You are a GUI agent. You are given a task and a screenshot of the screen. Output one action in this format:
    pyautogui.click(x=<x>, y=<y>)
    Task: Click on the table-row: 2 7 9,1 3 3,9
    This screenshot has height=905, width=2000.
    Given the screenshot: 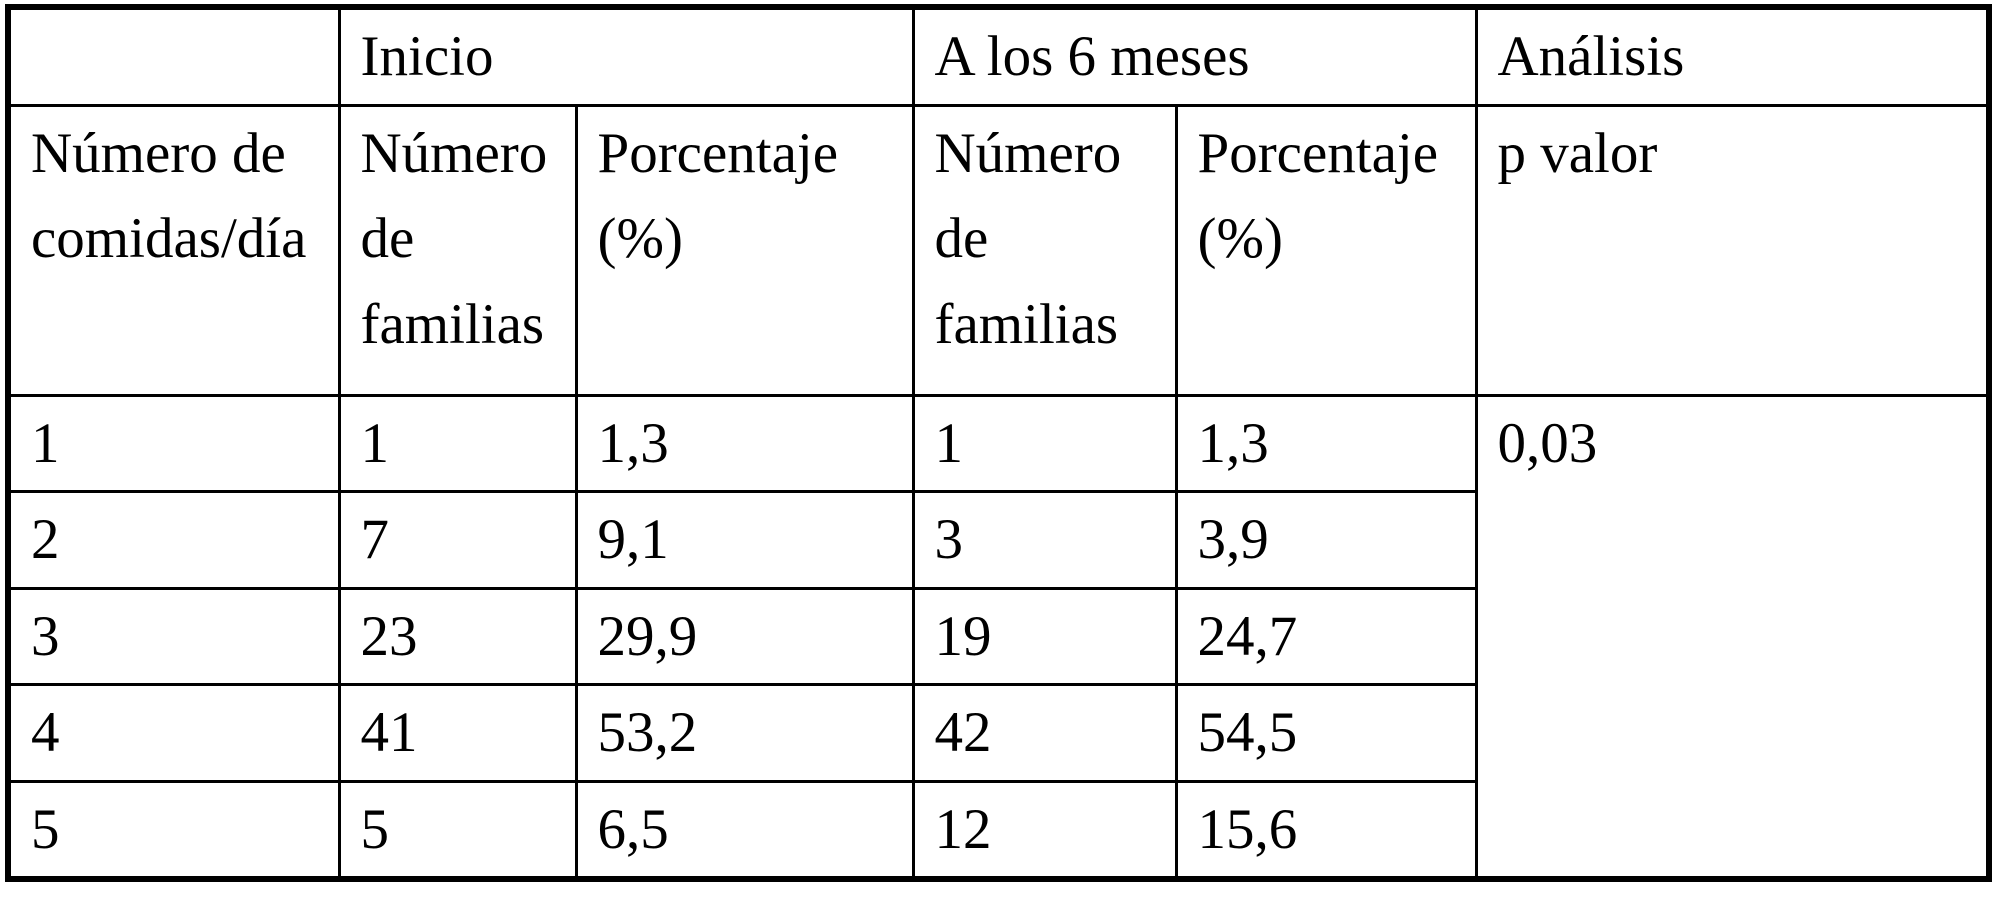 What is the action you would take?
    pyautogui.click(x=997, y=540)
    